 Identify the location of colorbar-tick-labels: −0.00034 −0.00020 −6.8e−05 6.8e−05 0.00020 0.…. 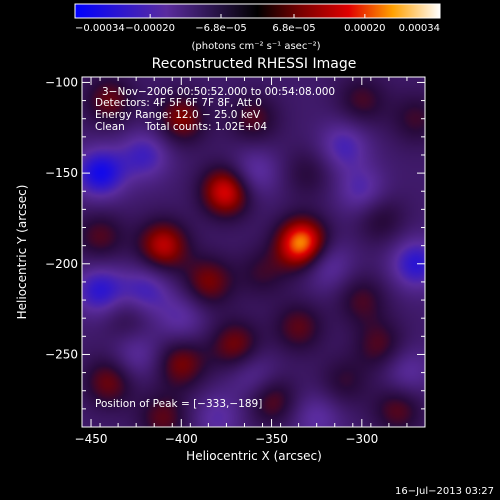
(257, 28).